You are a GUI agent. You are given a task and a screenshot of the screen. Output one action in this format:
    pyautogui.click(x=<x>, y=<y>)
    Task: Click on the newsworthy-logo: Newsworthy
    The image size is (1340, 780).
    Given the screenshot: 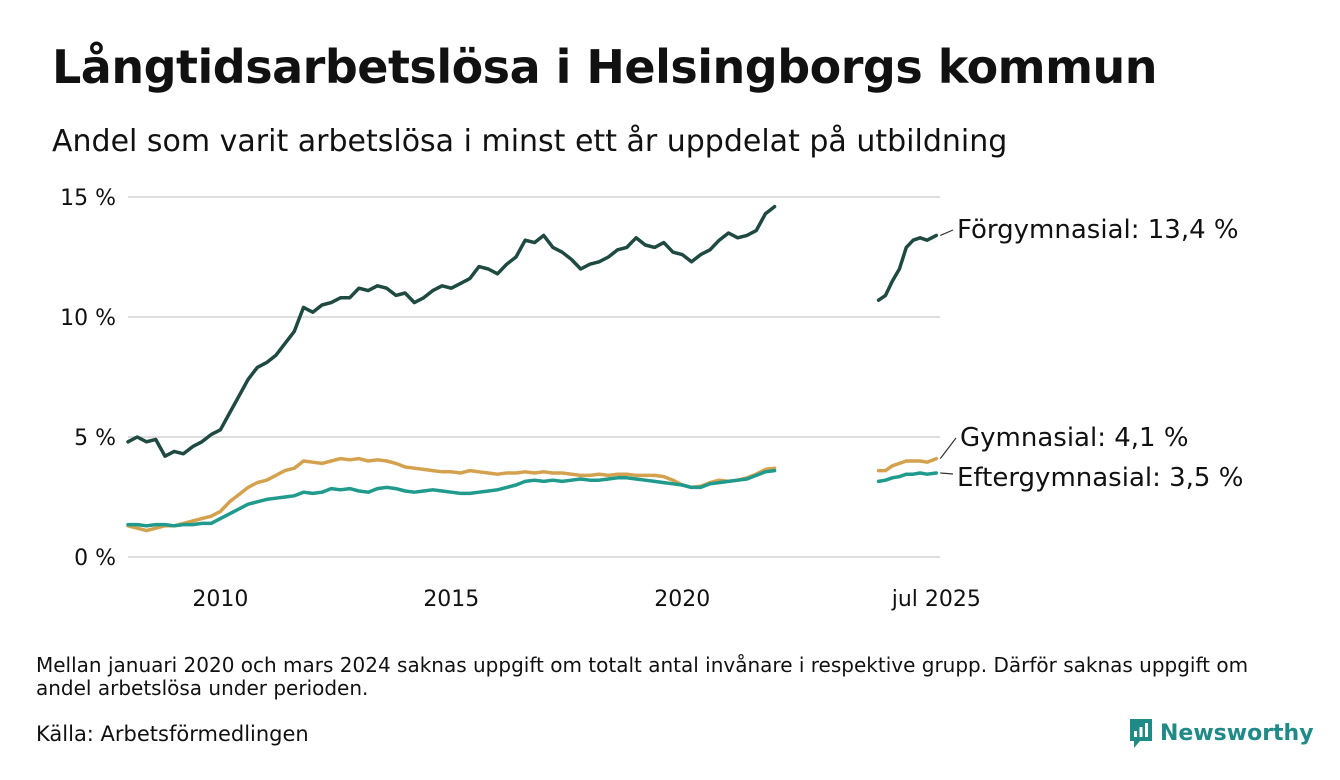 What is the action you would take?
    pyautogui.click(x=1221, y=733)
    